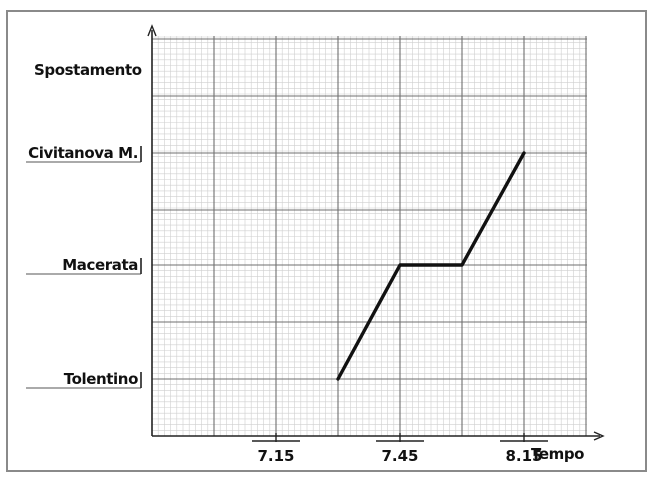 Image resolution: width=653 pixels, height=478 pixels. I want to click on y-axis-arrow, so click(152, 30).